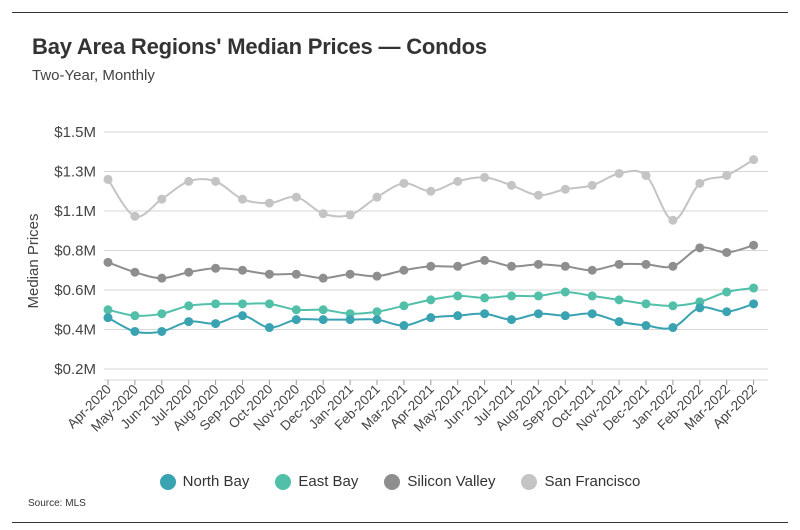 The height and width of the screenshot is (530, 800). What do you see at coordinates (75, 251) in the screenshot?
I see `y-tick-label: $0.8M` at bounding box center [75, 251].